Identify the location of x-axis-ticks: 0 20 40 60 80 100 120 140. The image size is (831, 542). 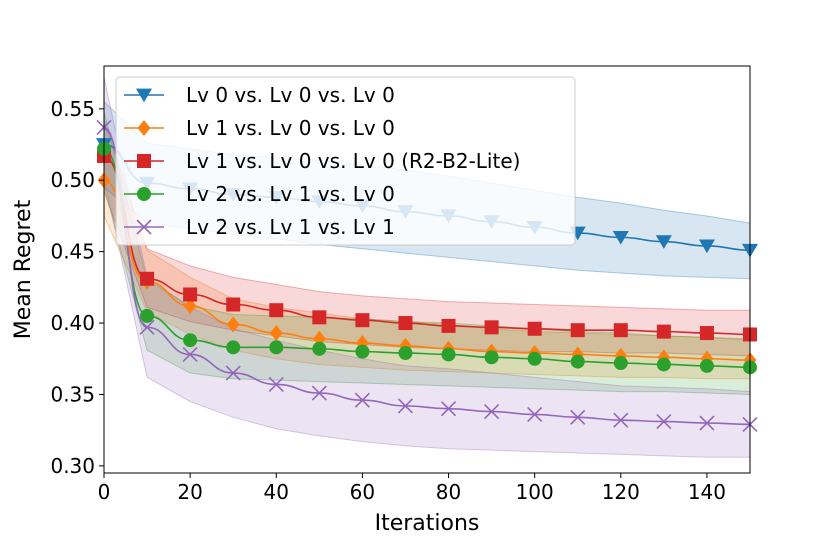
(412, 488).